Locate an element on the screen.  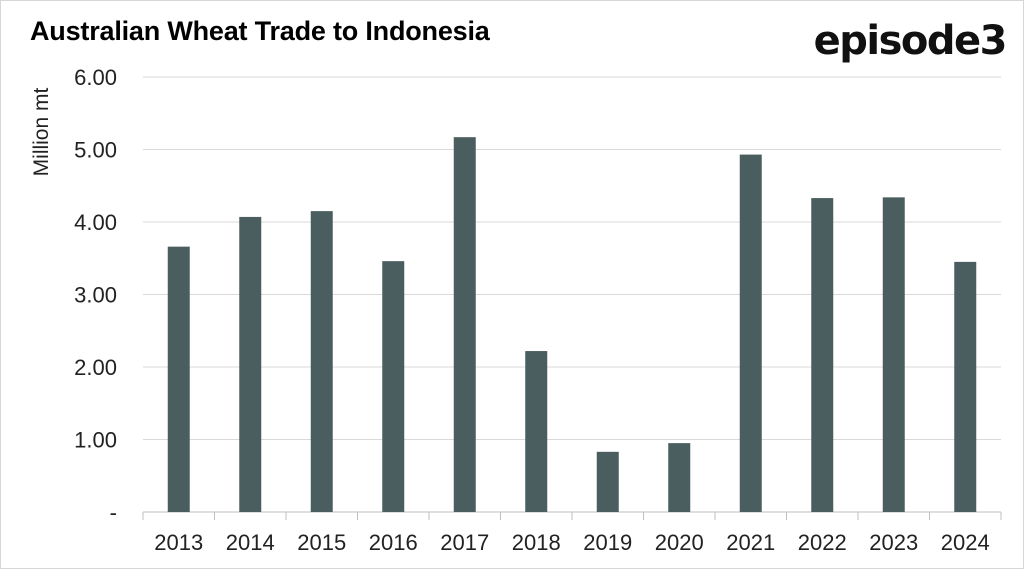
episode3-logo: episode3 is located at coordinates (910, 41).